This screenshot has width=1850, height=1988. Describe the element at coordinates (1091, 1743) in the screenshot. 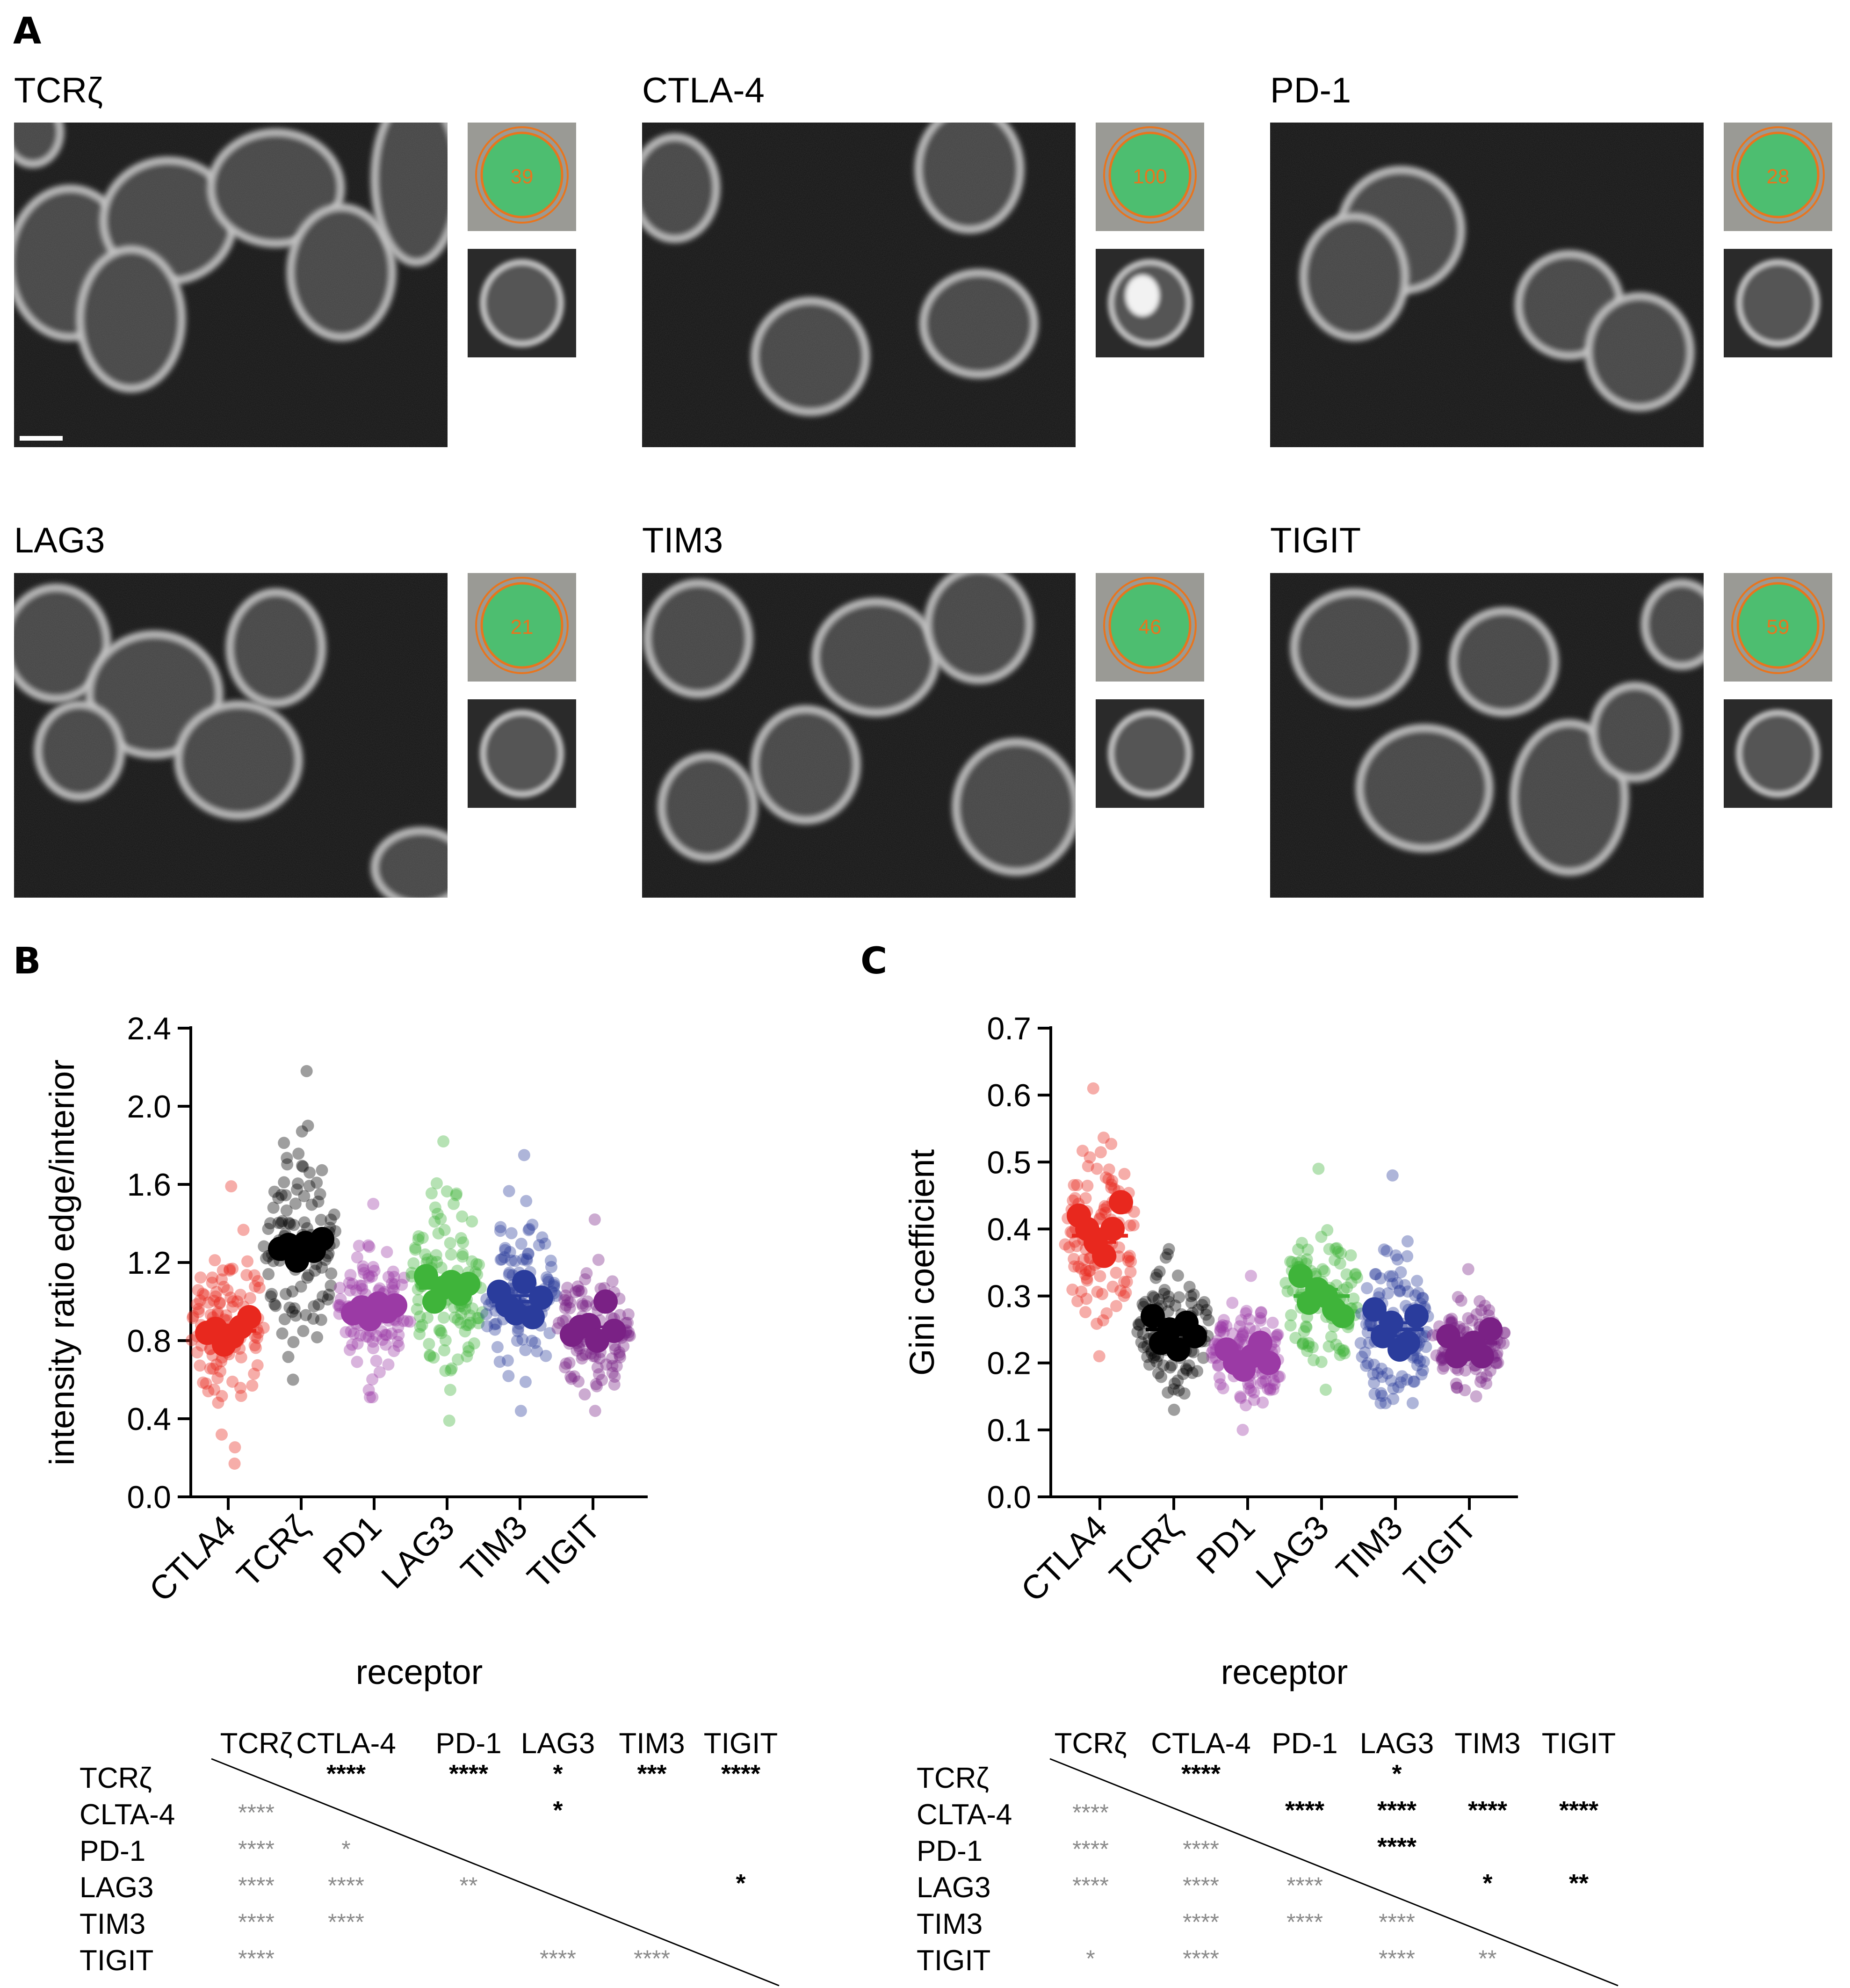

I see `table-col-header: TCRζ` at that location.